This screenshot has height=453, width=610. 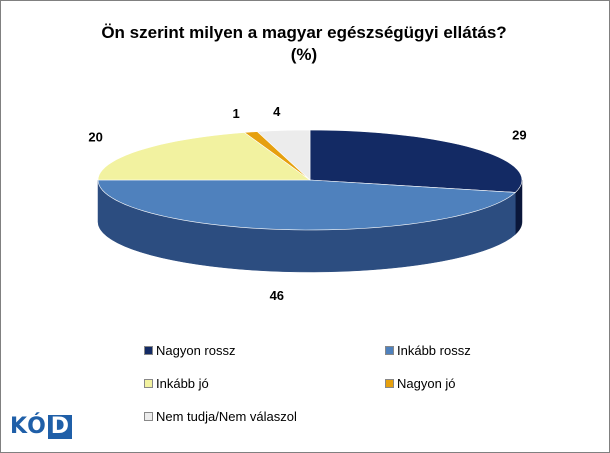 What do you see at coordinates (304, 54) in the screenshot?
I see `chart-title-line2: (%)` at bounding box center [304, 54].